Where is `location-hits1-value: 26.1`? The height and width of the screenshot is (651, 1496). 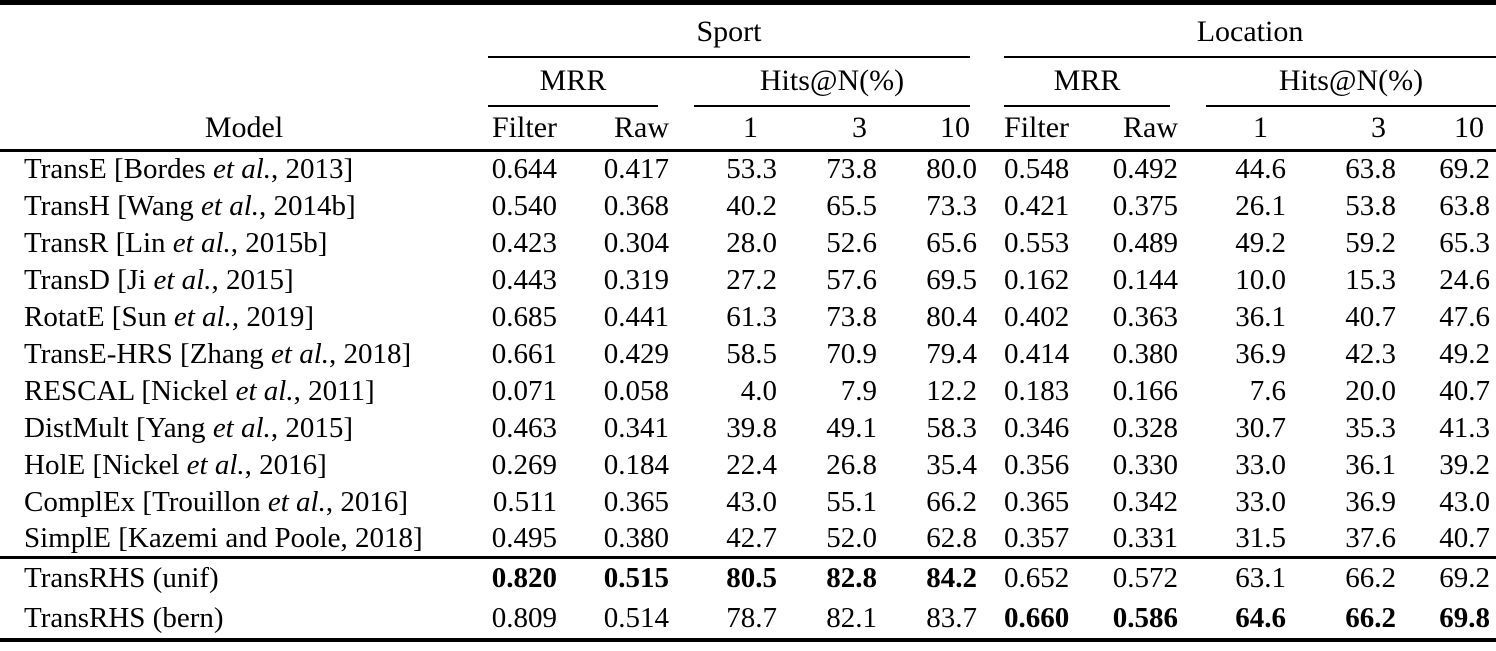
location-hits1-value: 26.1 is located at coordinates (1261, 205).